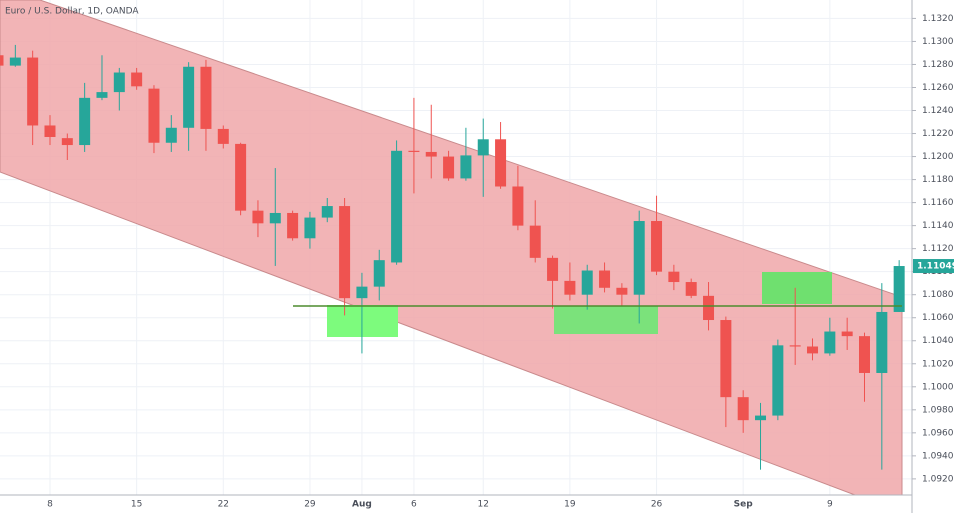 This screenshot has width=954, height=513. I want to click on y-tick-label: 1.09200, so click(938, 479).